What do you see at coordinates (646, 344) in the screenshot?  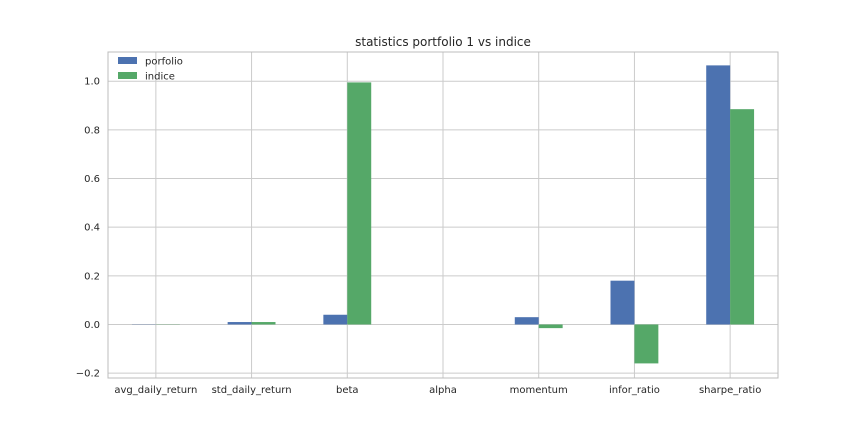 I see `bar-indice-infor_ratio` at bounding box center [646, 344].